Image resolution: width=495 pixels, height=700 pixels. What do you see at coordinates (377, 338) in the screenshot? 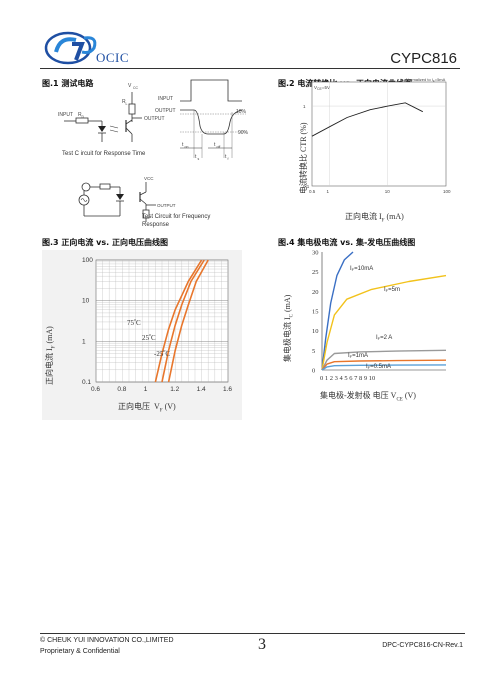
I see `lbl2: I` at bounding box center [377, 338].